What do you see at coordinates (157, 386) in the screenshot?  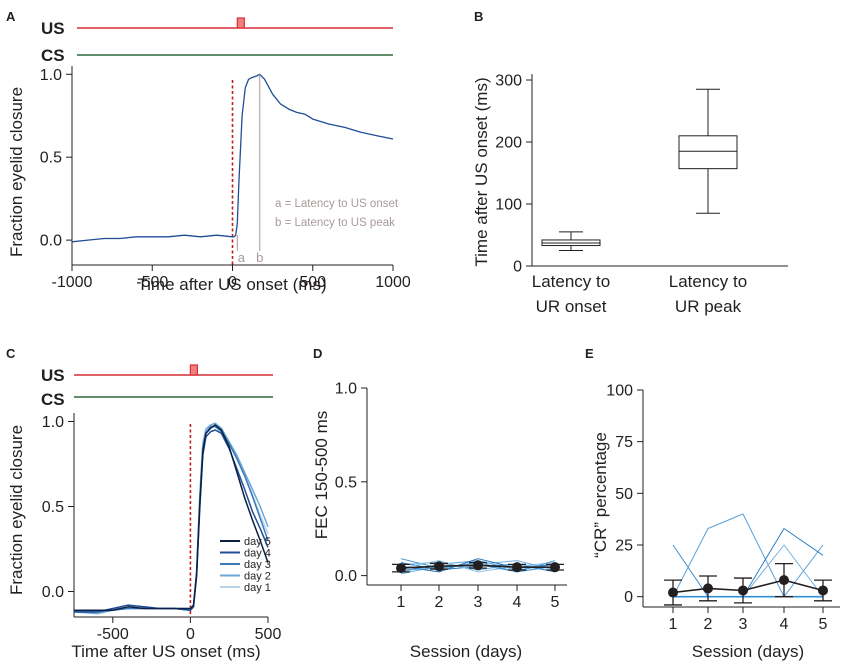 I see `stimulus-traces-c: US CS` at bounding box center [157, 386].